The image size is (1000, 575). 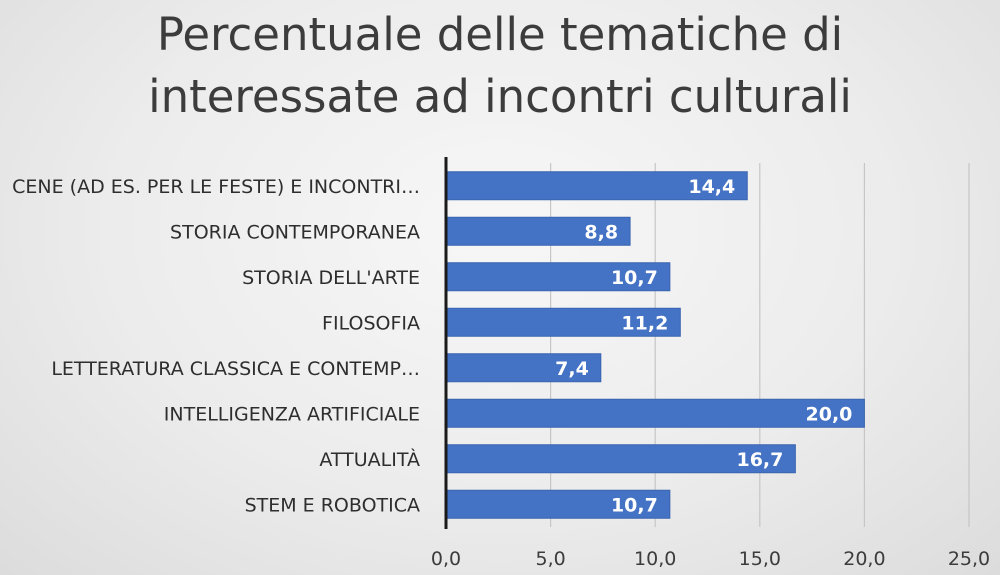 What do you see at coordinates (864, 559) in the screenshot?
I see `x-tick-label: 20,0` at bounding box center [864, 559].